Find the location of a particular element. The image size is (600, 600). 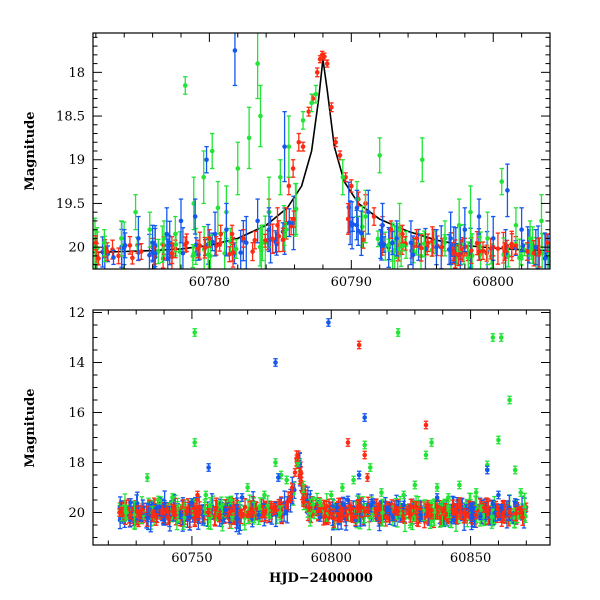

bottom-y-tick-label: 18 is located at coordinates (76, 463).